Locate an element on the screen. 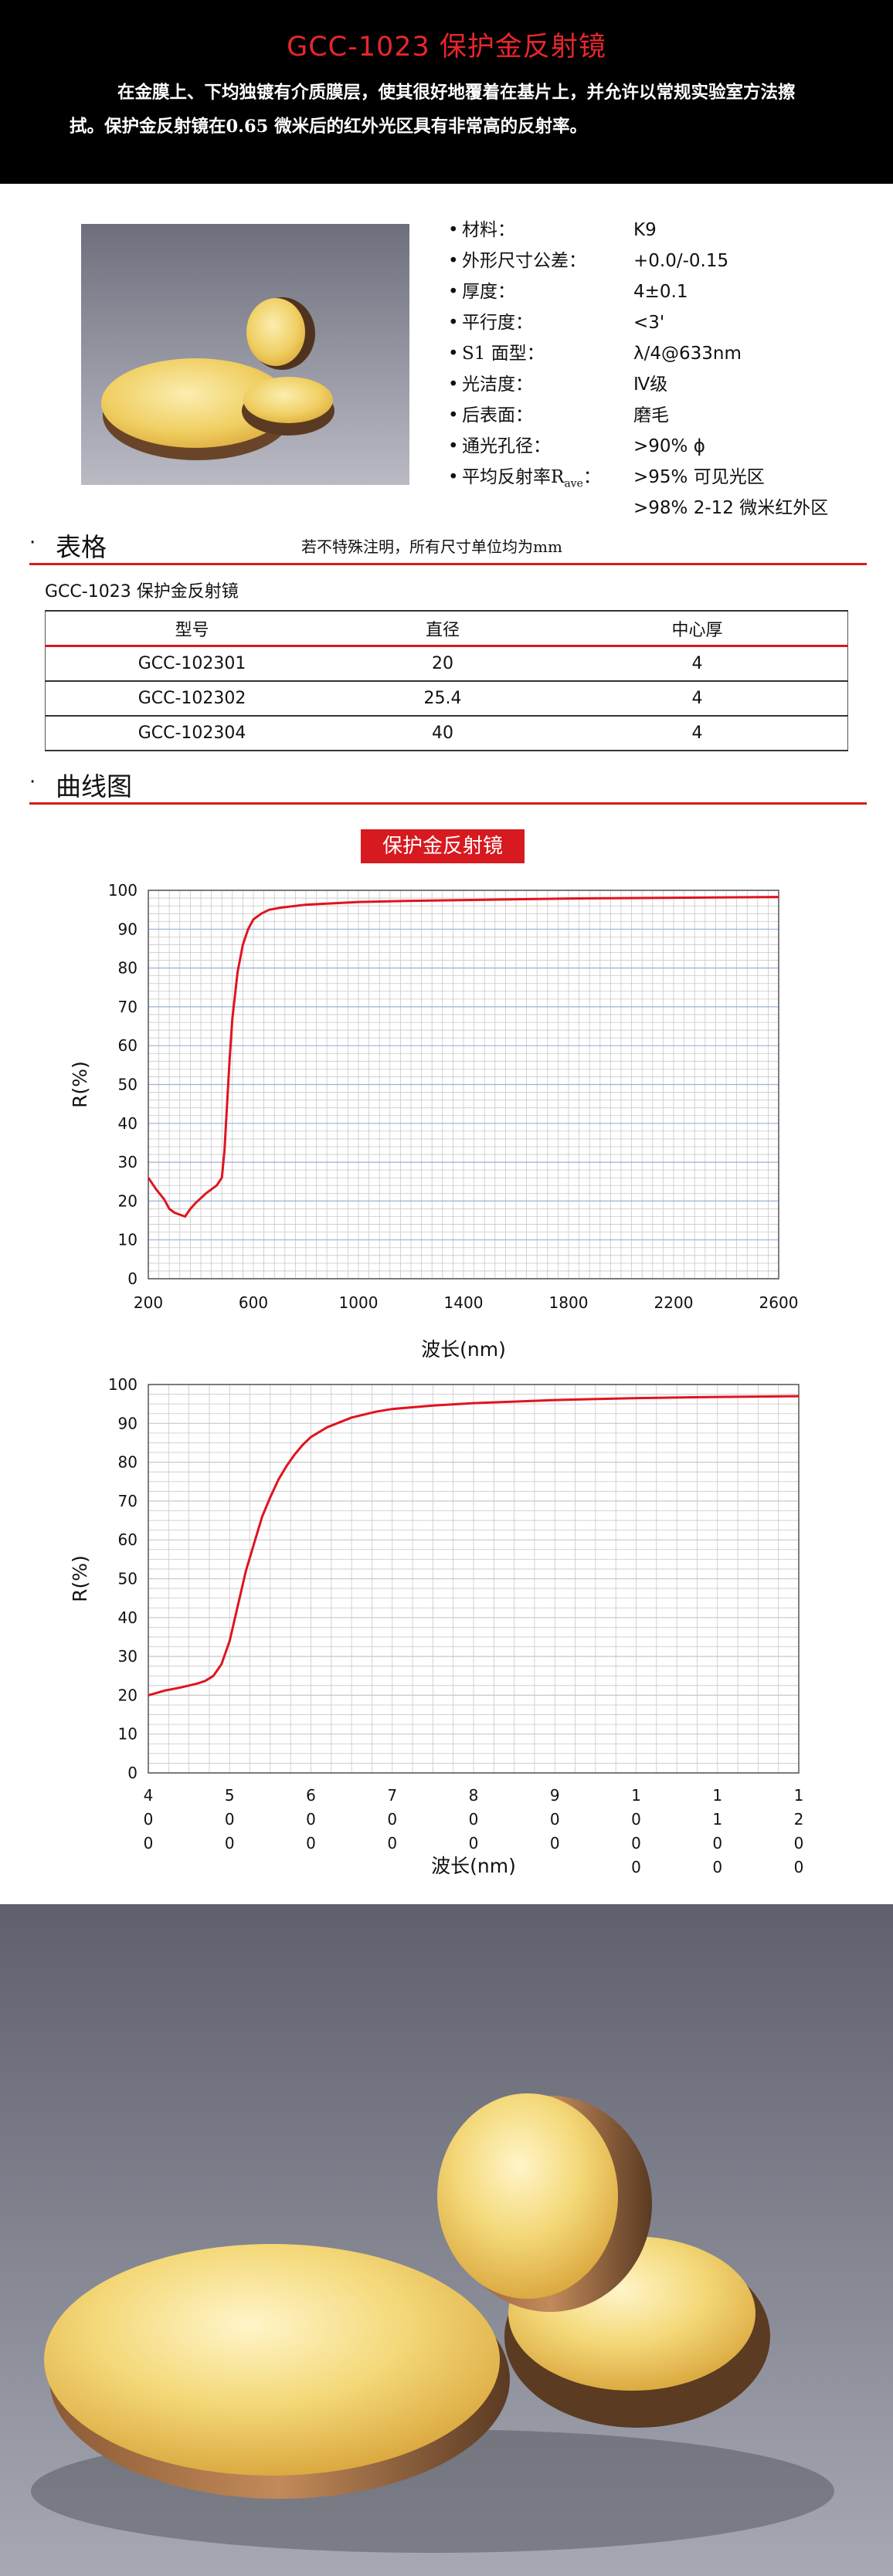 Image resolution: width=893 pixels, height=2576 pixels. spec-row: >98% 2-12 微米红外区 is located at coordinates (664, 508).